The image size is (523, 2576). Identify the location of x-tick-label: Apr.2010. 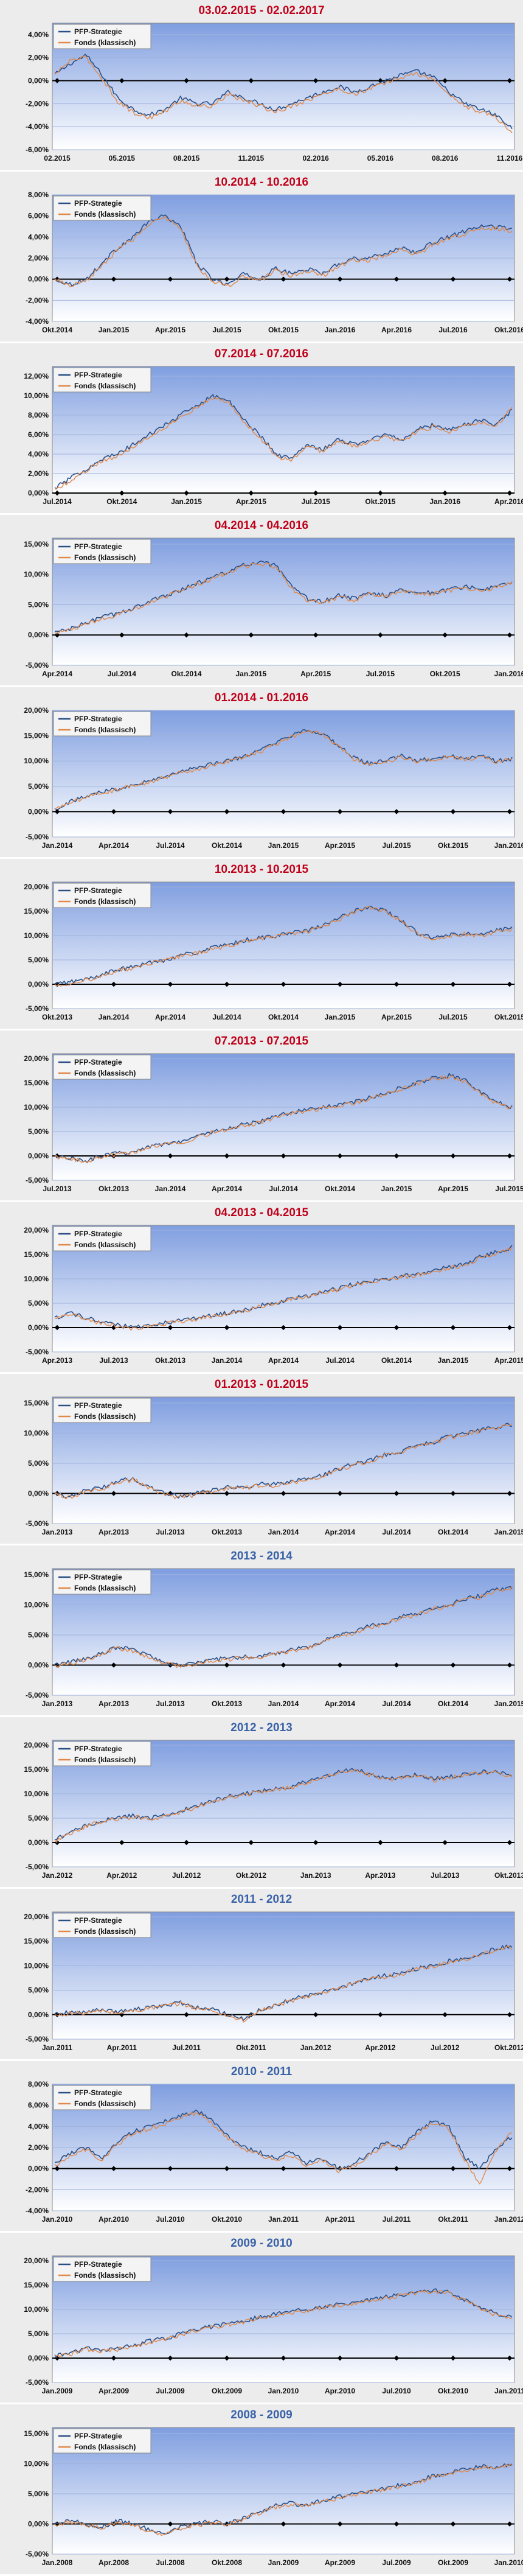
(340, 2391).